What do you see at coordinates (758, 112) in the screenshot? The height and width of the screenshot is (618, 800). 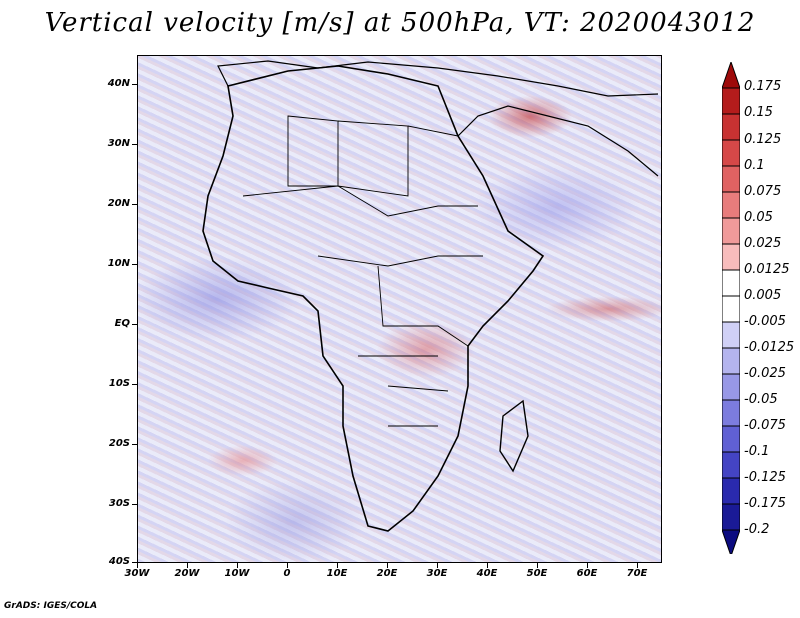 I see `colorbar-label: 0.15` at bounding box center [758, 112].